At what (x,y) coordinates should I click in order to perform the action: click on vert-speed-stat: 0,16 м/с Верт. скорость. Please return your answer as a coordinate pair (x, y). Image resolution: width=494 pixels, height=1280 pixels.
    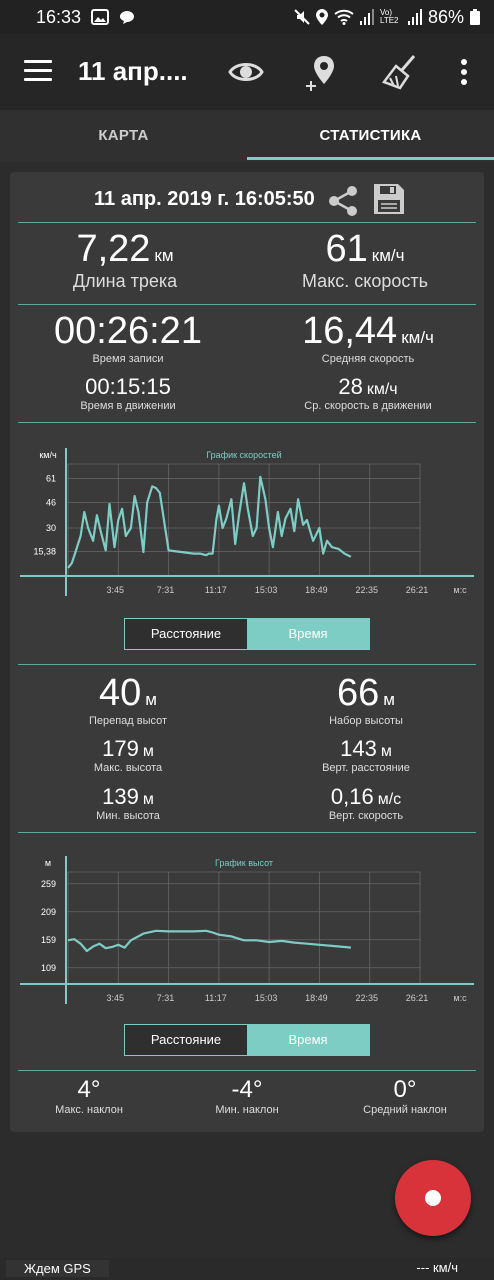
    Looking at the image, I should click on (366, 803).